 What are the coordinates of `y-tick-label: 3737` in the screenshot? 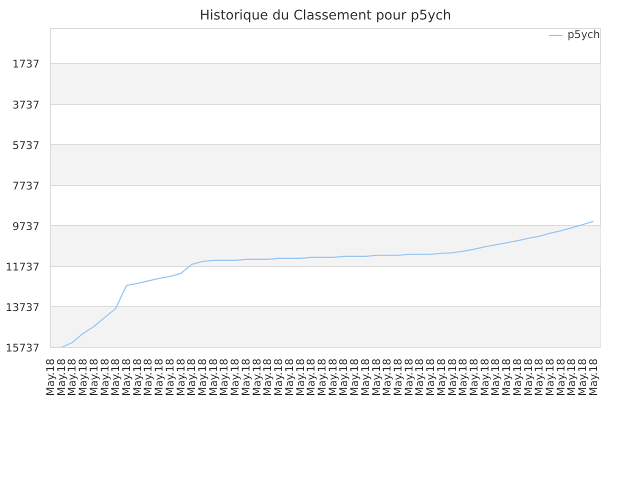 It's located at (26, 105).